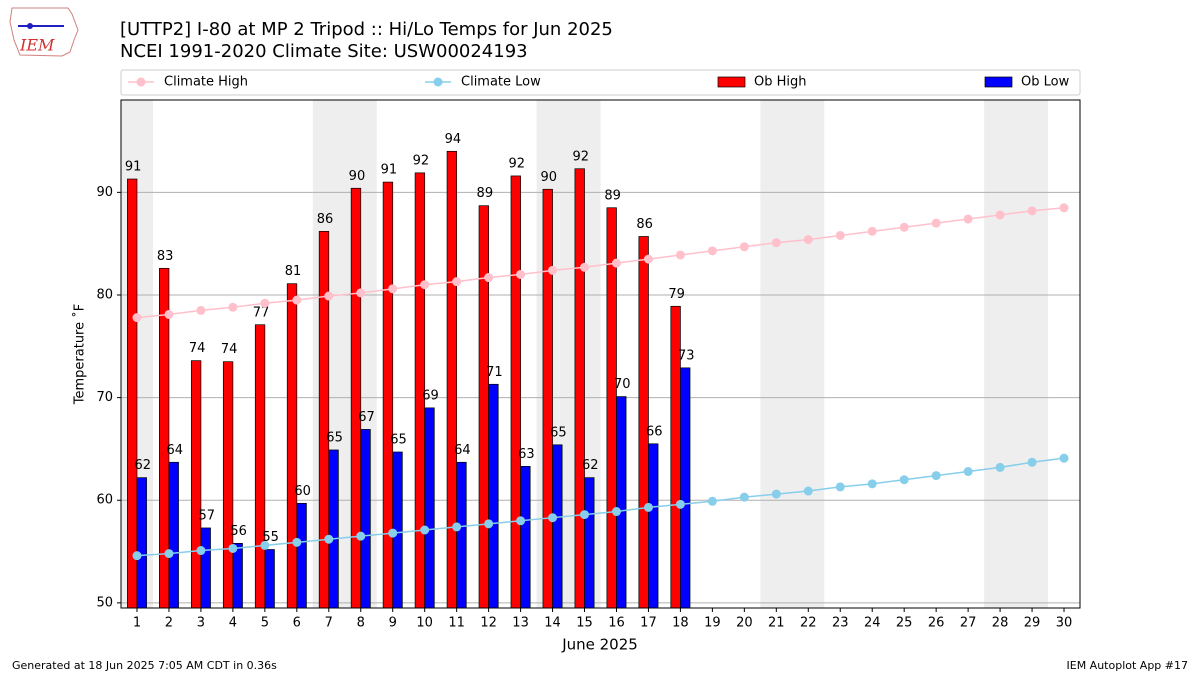 The height and width of the screenshot is (675, 1200). What do you see at coordinates (680, 623) in the screenshot?
I see `x-tick-label: 18` at bounding box center [680, 623].